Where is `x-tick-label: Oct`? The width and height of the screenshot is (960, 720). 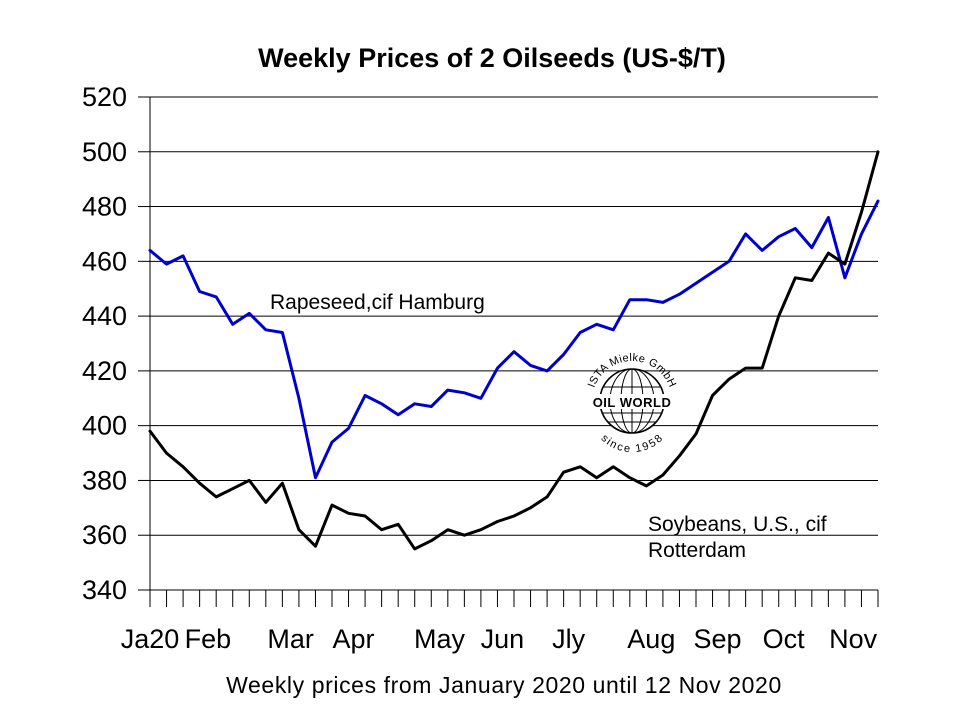
x-tick-label: Oct is located at coordinates (784, 639).